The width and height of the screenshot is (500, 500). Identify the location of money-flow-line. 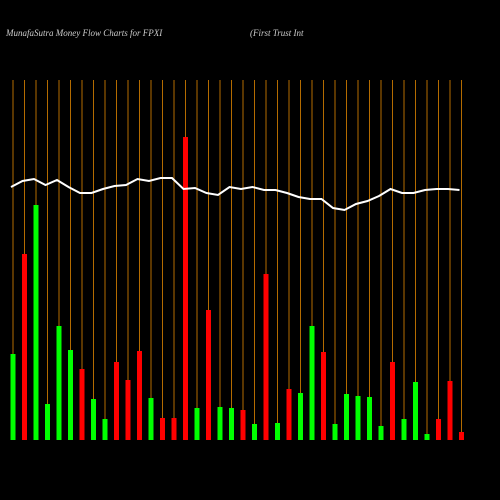
(235, 194).